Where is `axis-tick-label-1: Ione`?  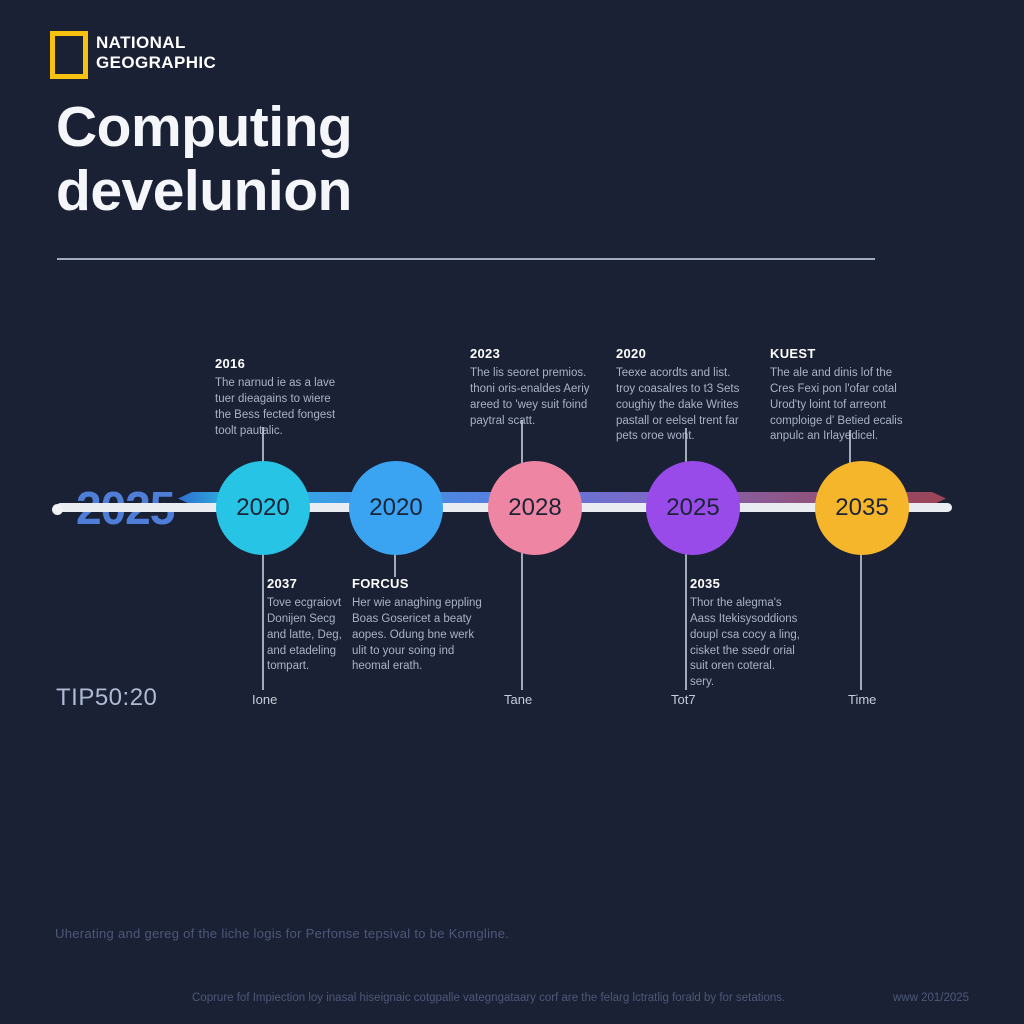
axis-tick-label-1: Ione is located at coordinates (265, 699).